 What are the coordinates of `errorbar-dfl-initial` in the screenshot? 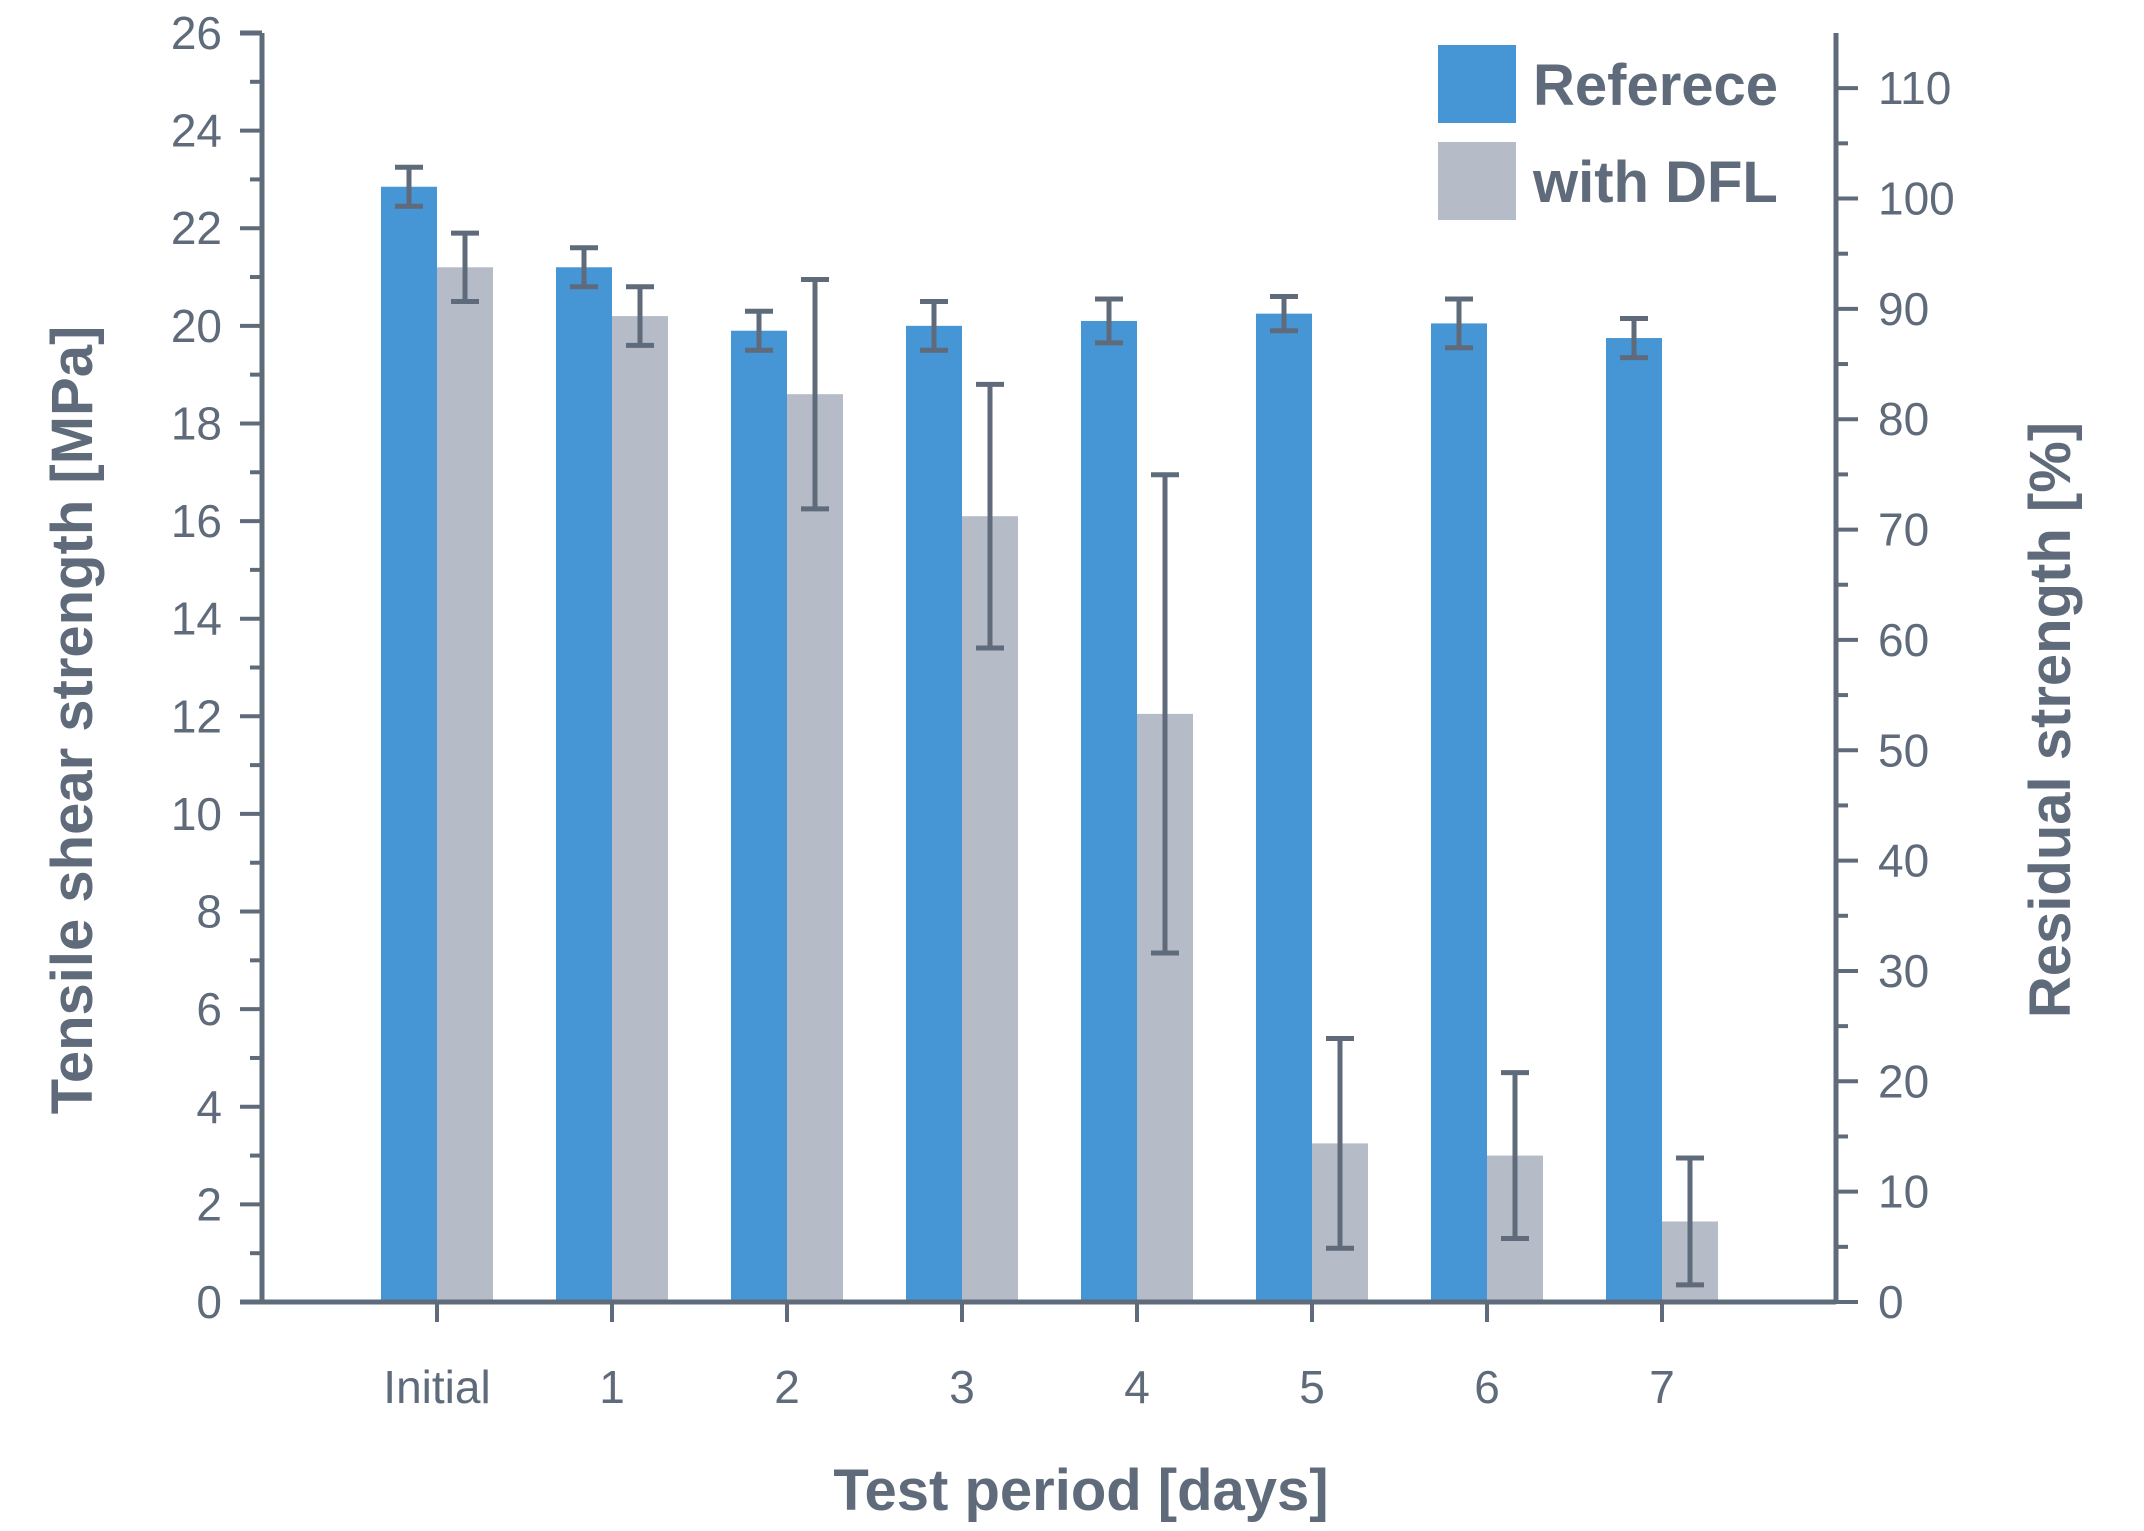 It's located at (465, 267).